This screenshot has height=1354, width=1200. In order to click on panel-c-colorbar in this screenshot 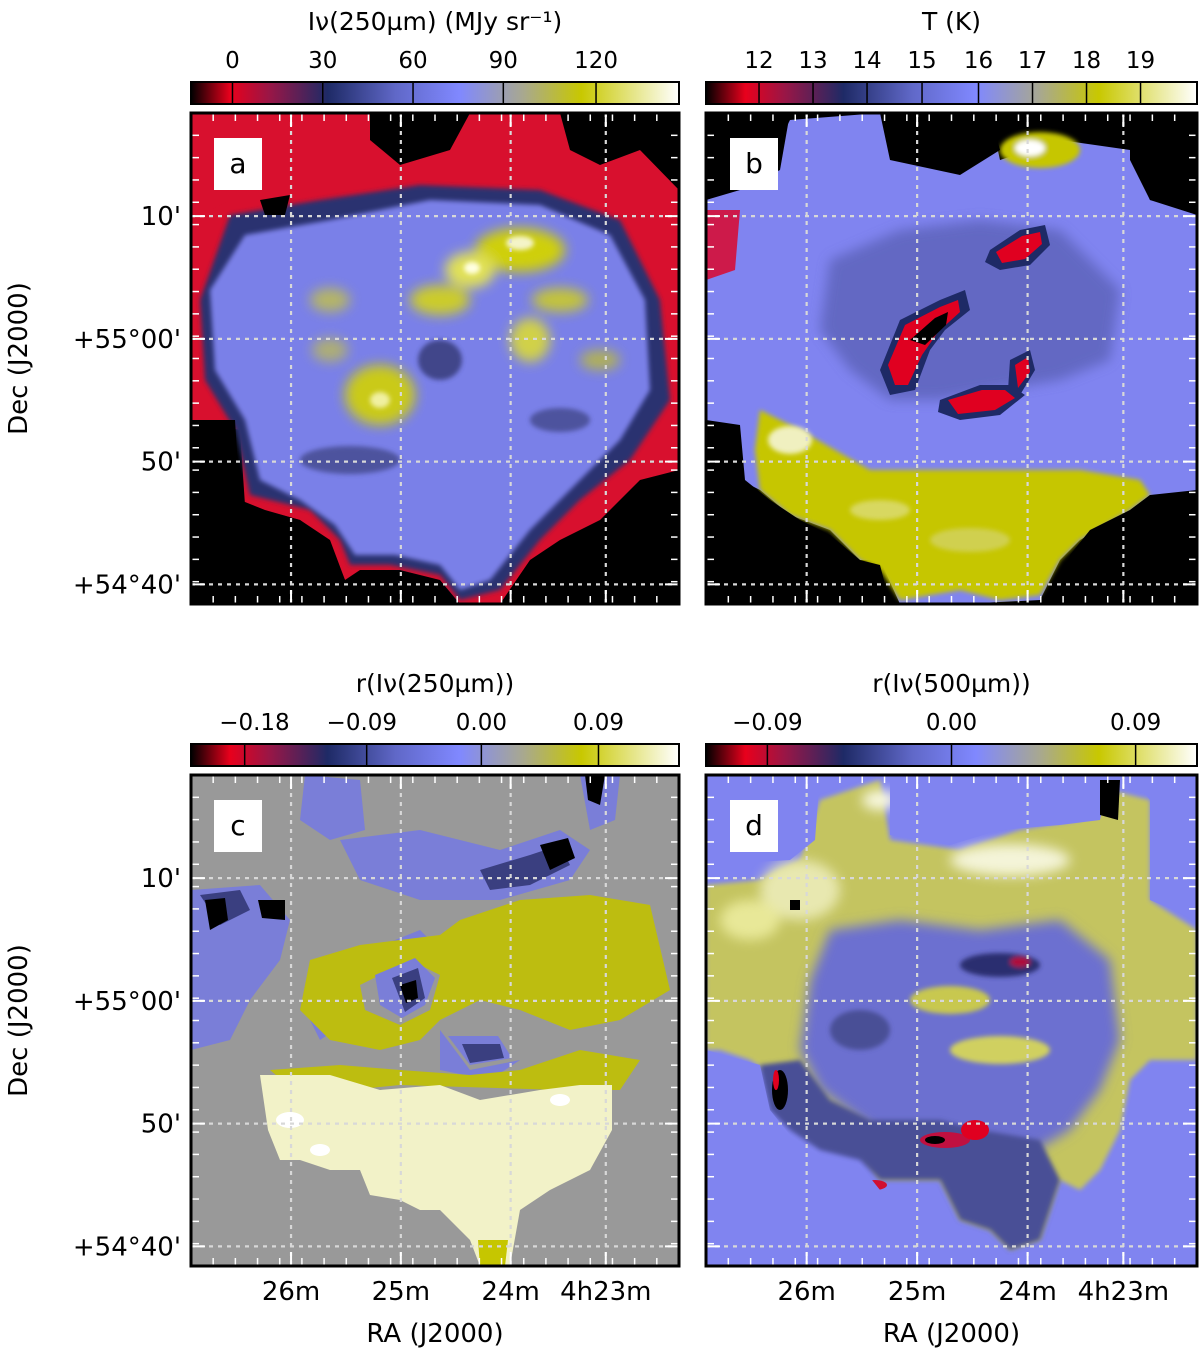, I will do `click(435, 755)`.